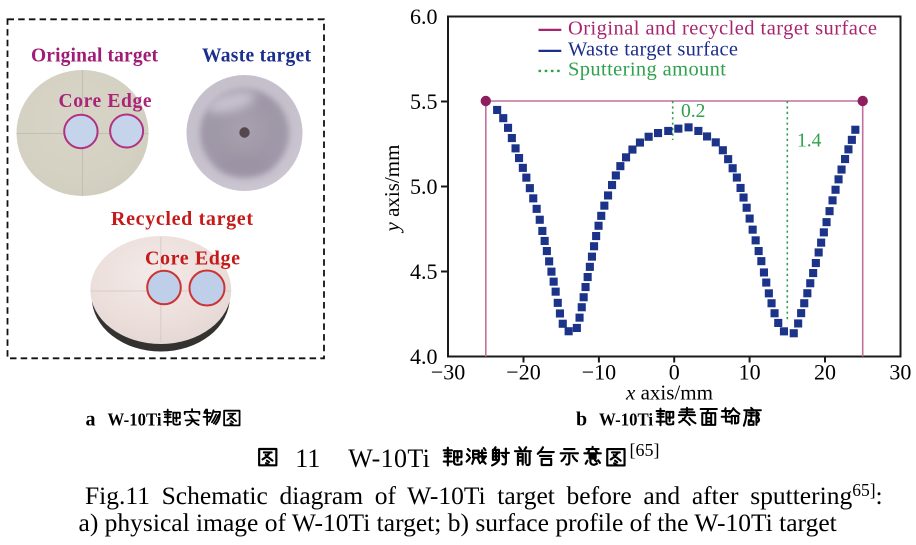 This screenshot has height=545, width=916. What do you see at coordinates (424, 101) in the screenshot?
I see `svg-text: 5.5` at bounding box center [424, 101].